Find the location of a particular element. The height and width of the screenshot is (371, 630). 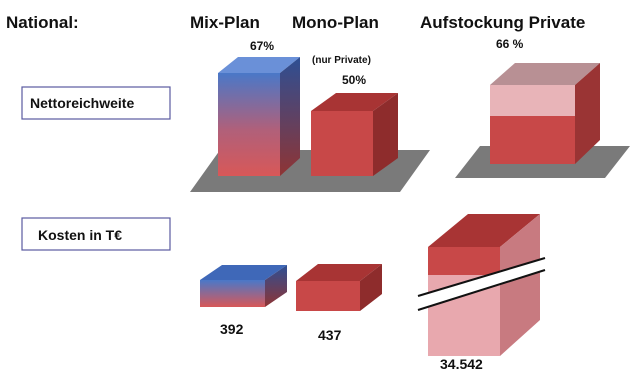

value-mix-plan-reichweite: 67% is located at coordinates (262, 46).